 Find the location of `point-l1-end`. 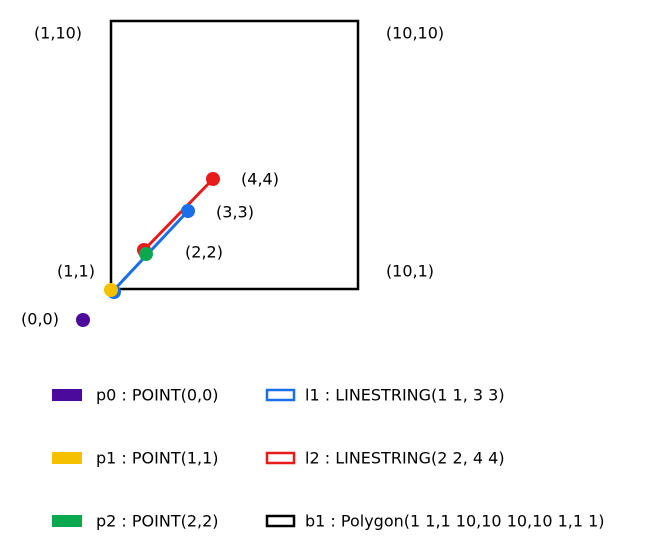

point-l1-end is located at coordinates (188, 211).